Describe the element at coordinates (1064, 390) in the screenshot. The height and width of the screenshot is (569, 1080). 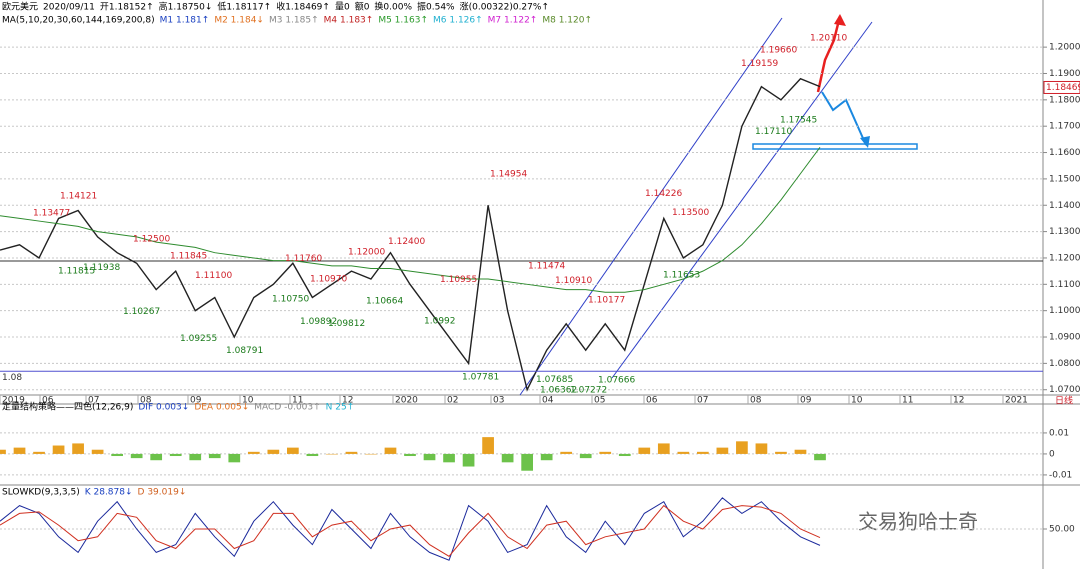
I see `y-tick-label: 1.07000` at that location.